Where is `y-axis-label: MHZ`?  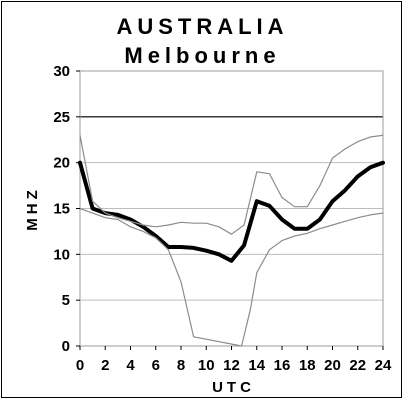
y-axis-label: MHZ is located at coordinates (32, 208).